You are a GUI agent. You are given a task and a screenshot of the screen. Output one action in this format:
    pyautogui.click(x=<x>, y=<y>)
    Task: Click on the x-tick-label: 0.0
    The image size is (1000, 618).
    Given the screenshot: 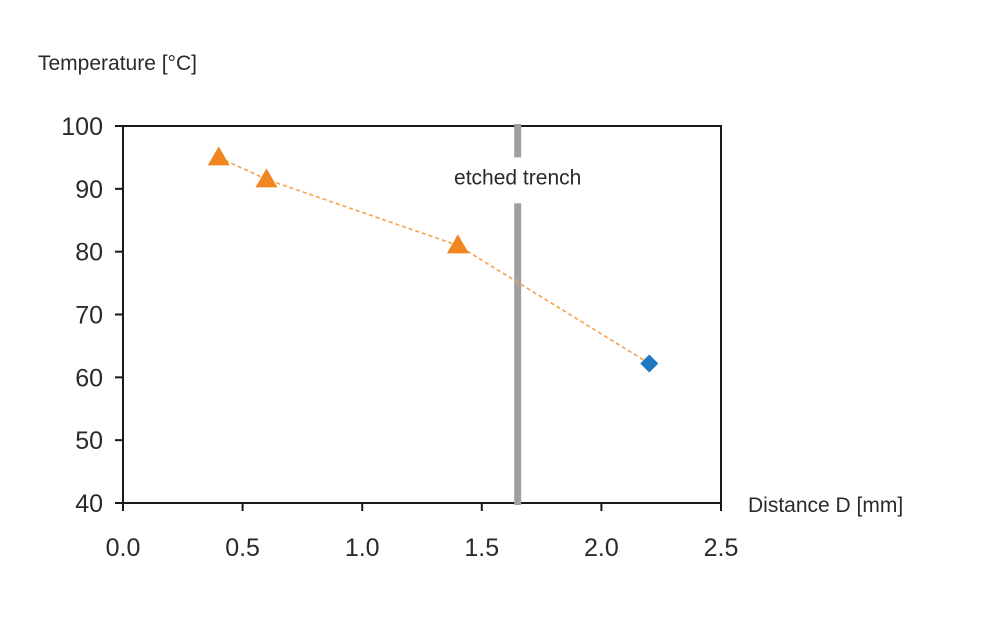 What is the action you would take?
    pyautogui.click(x=123, y=548)
    